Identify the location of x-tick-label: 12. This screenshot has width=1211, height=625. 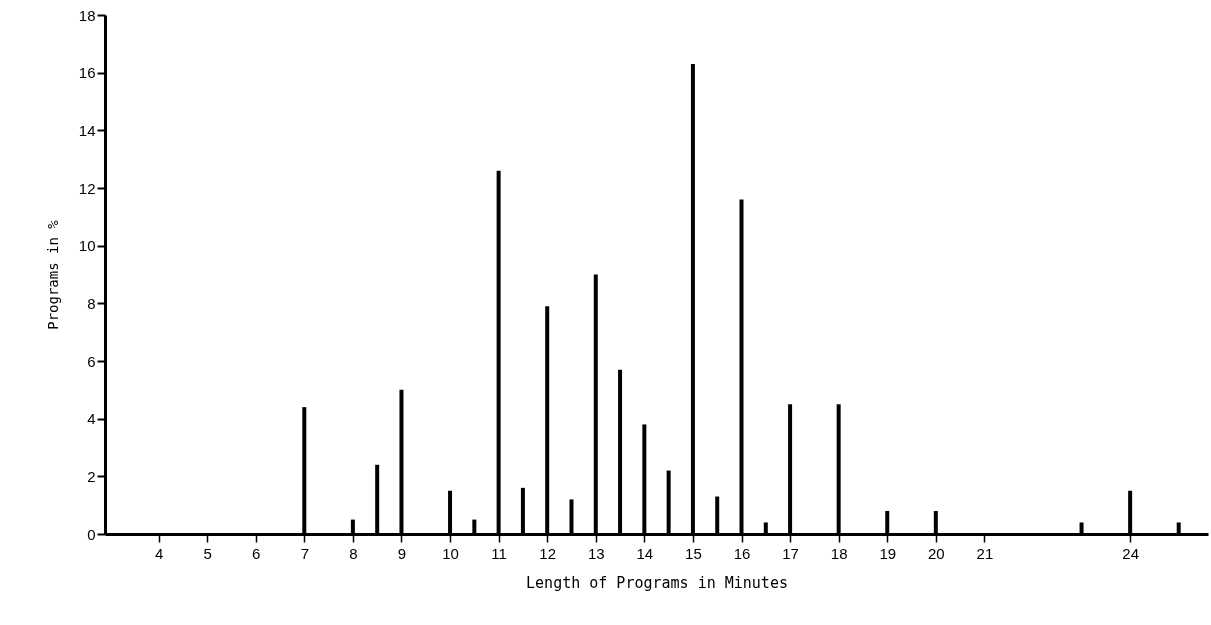
(548, 553).